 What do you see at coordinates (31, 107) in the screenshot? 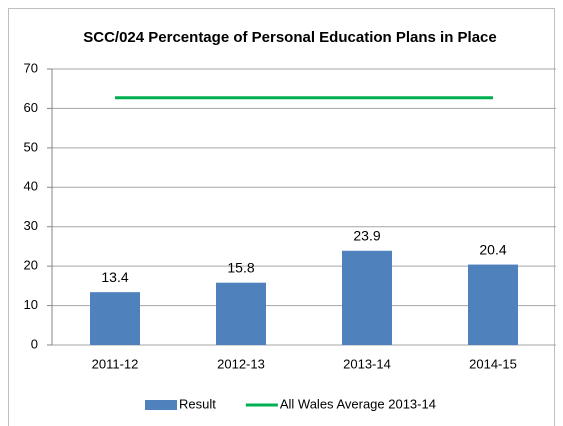
I see `y-tick-label: 60` at bounding box center [31, 107].